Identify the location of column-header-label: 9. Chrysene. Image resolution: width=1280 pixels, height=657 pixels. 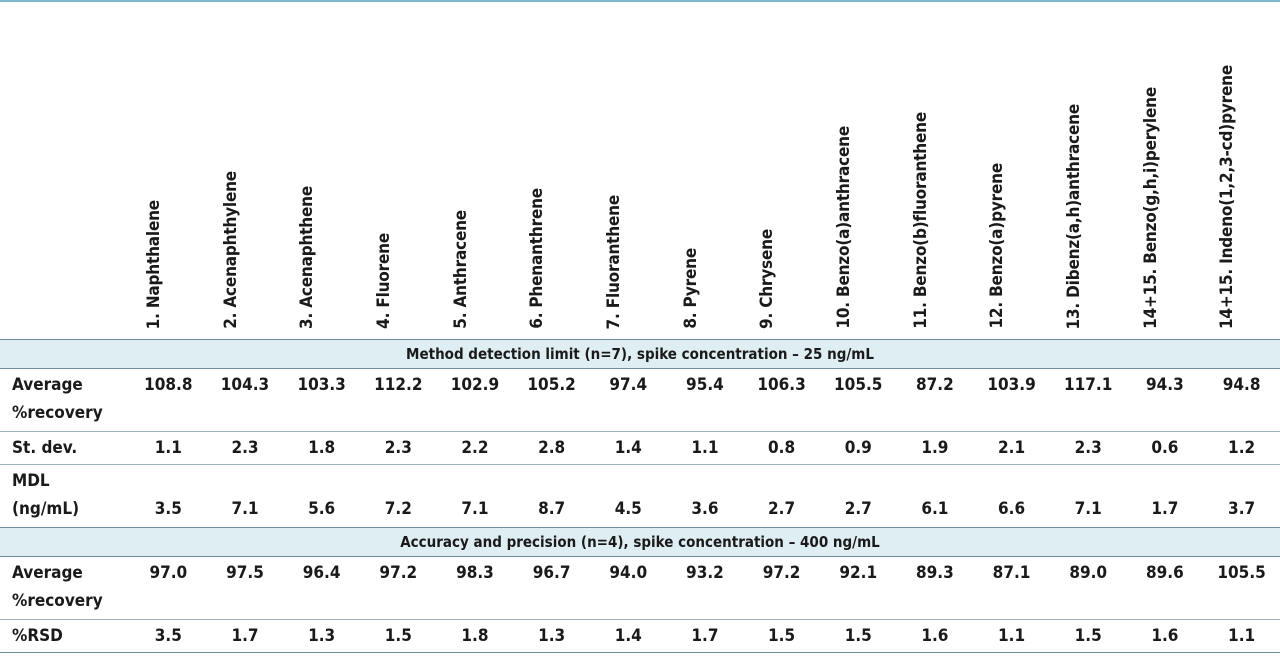
(767, 279).